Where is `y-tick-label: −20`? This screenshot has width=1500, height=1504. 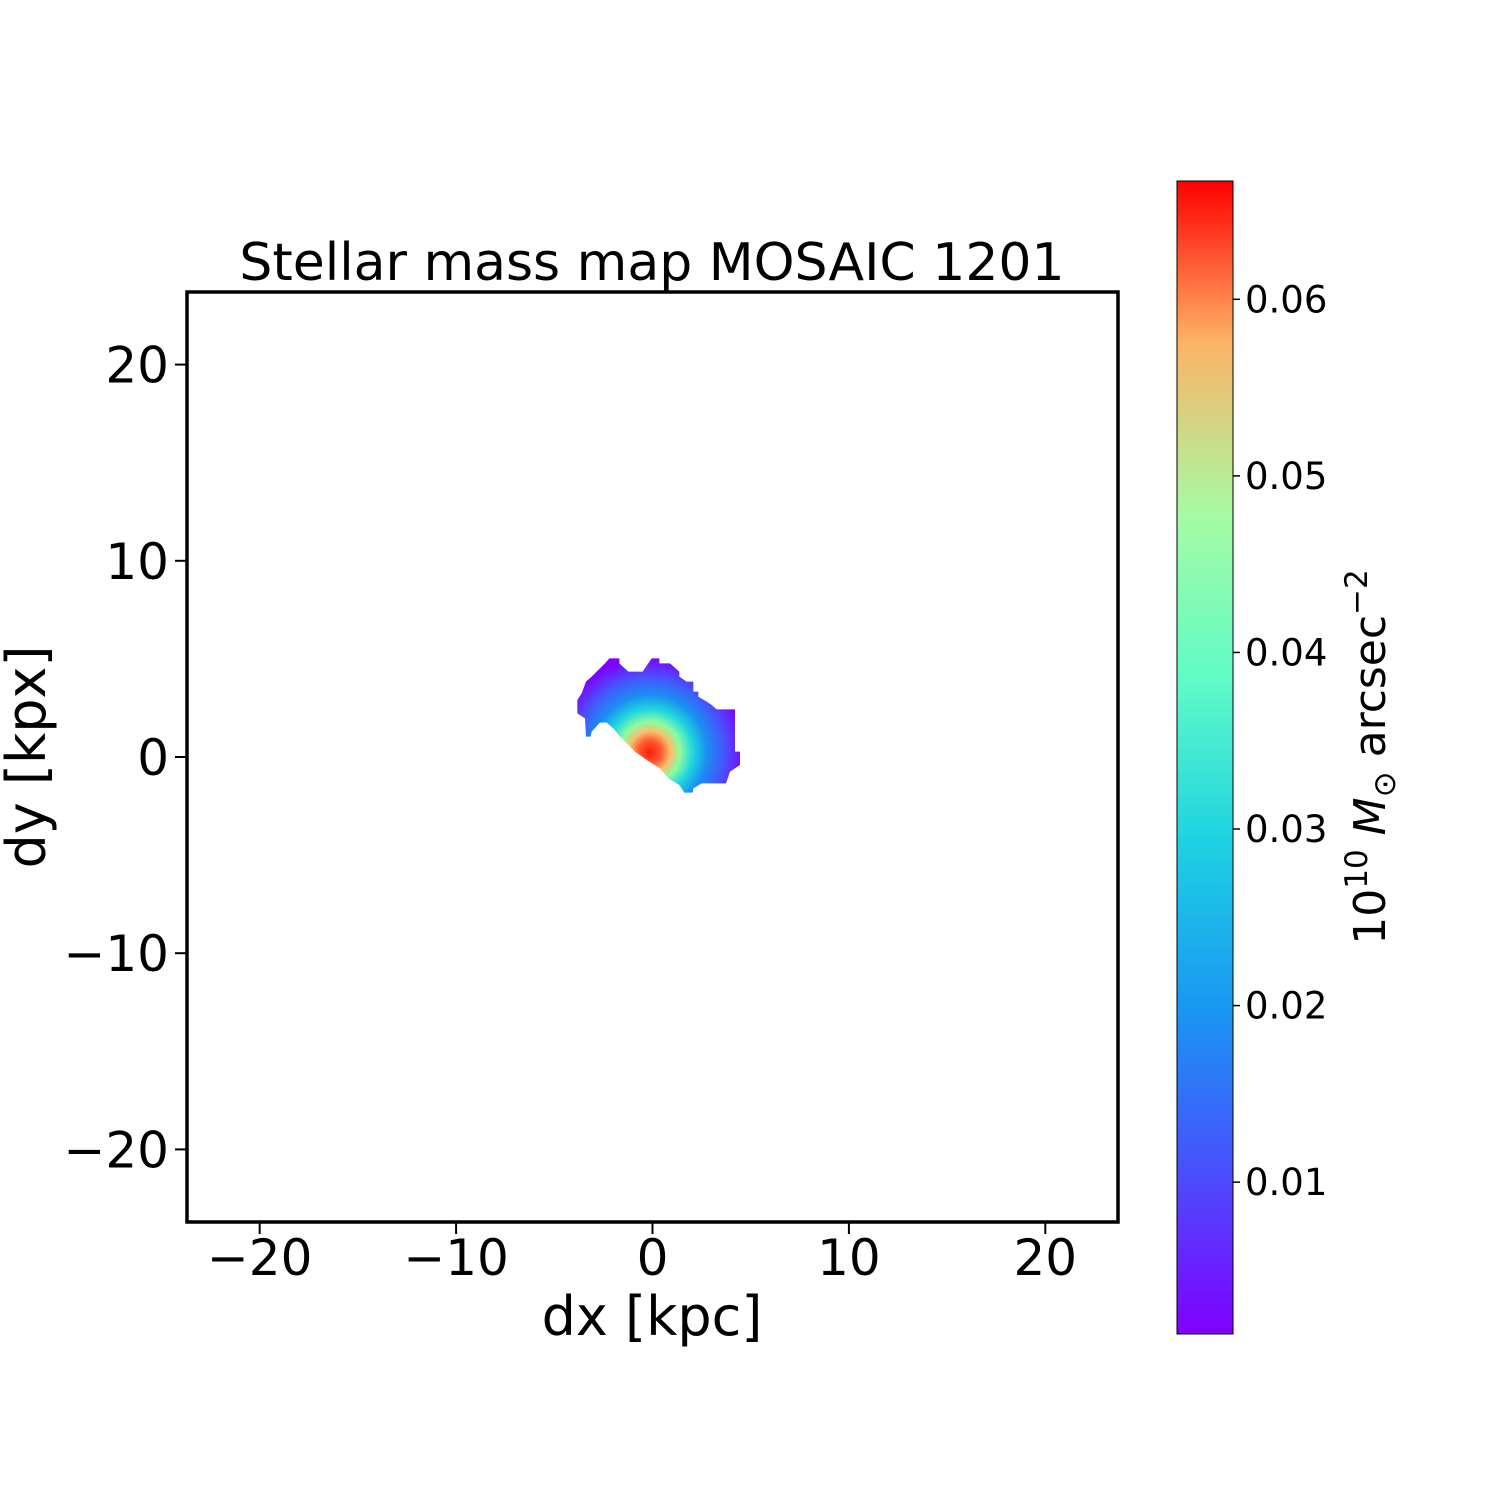 y-tick-label: −20 is located at coordinates (116, 1150).